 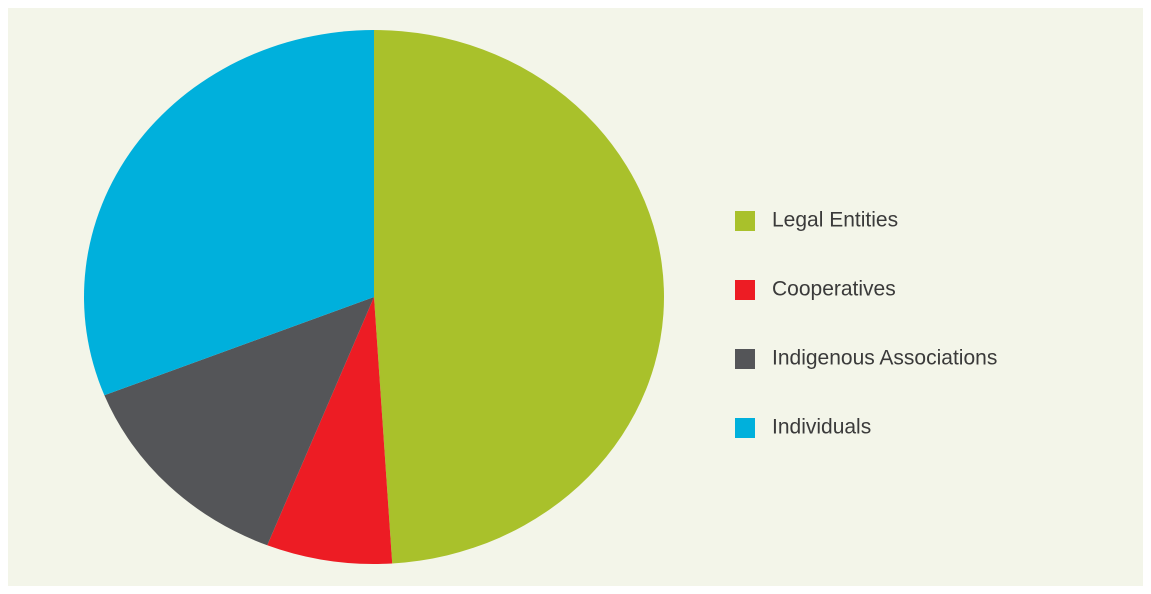 I want to click on legend-label: Legal Entities, so click(x=835, y=220).